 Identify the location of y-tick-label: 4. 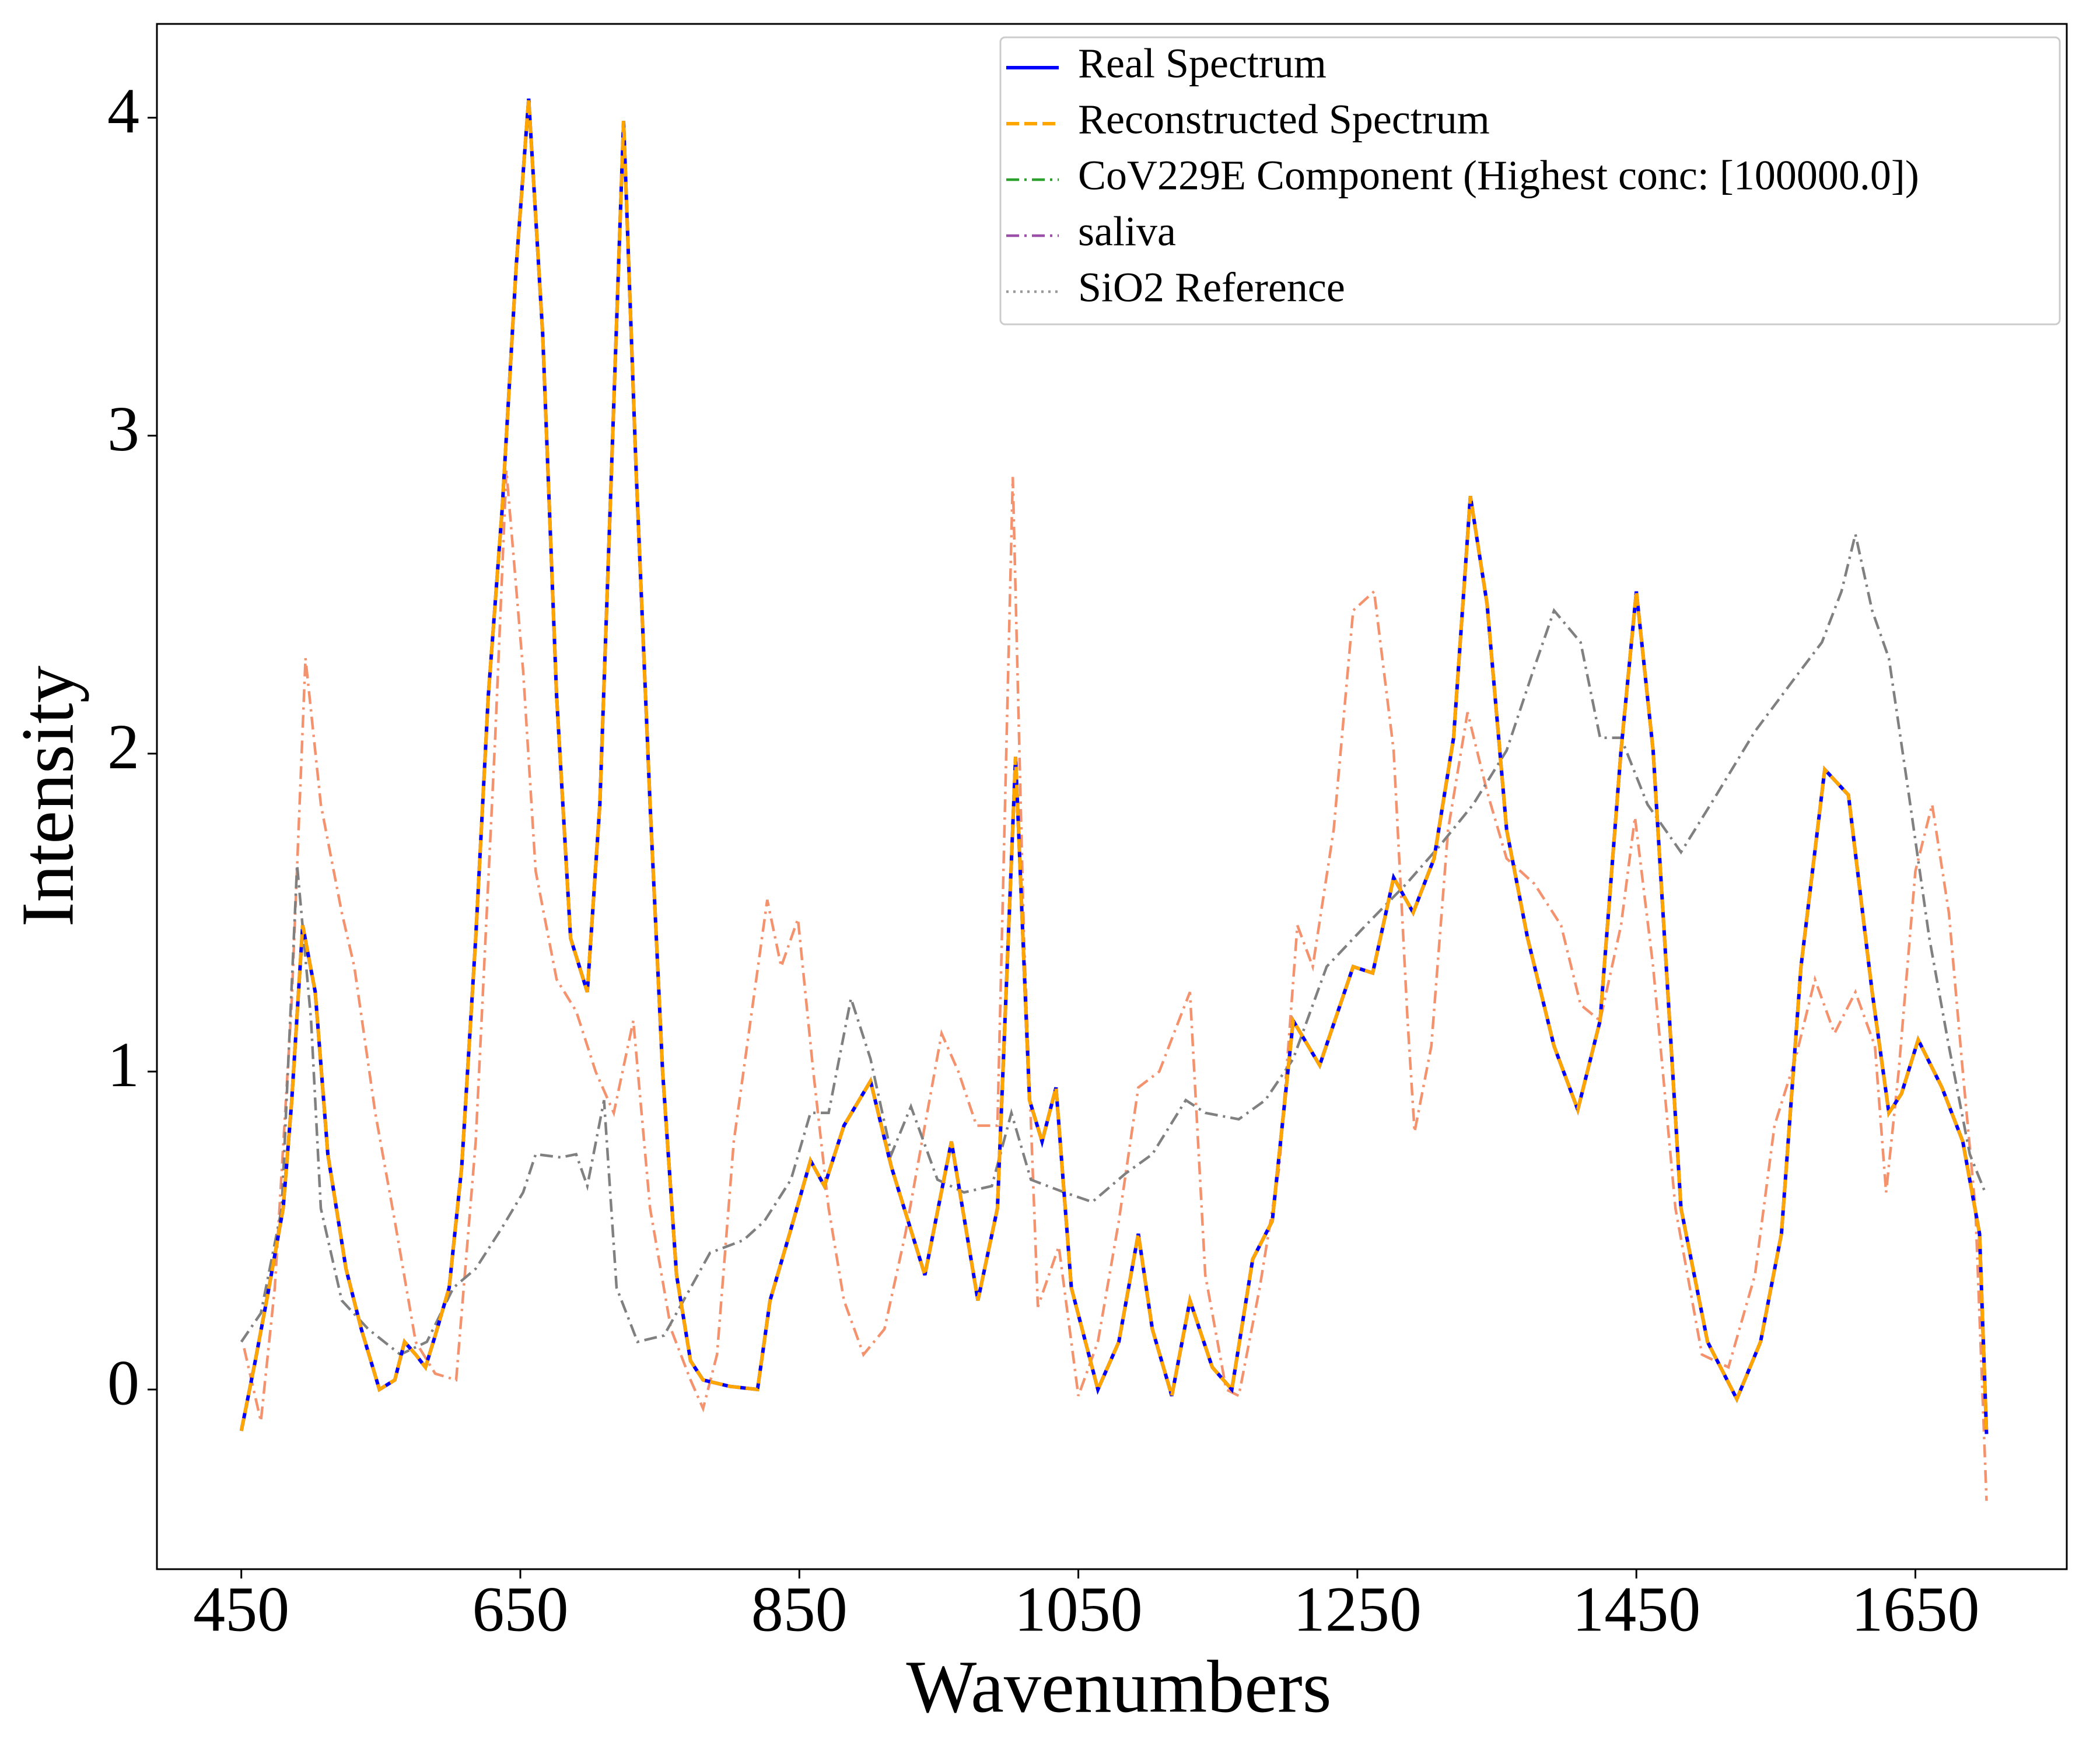
(123, 110).